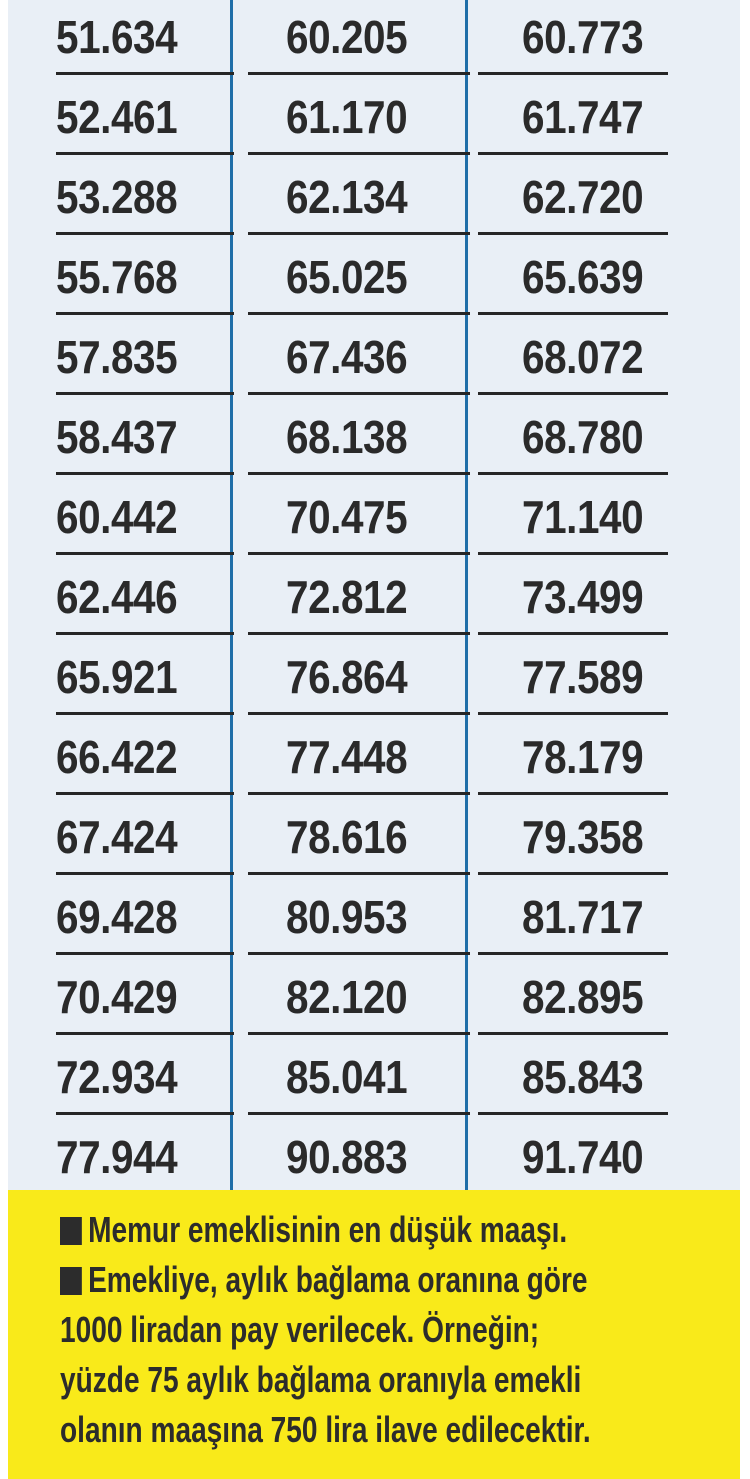  I want to click on table-cell: 82.895, so click(583, 997).